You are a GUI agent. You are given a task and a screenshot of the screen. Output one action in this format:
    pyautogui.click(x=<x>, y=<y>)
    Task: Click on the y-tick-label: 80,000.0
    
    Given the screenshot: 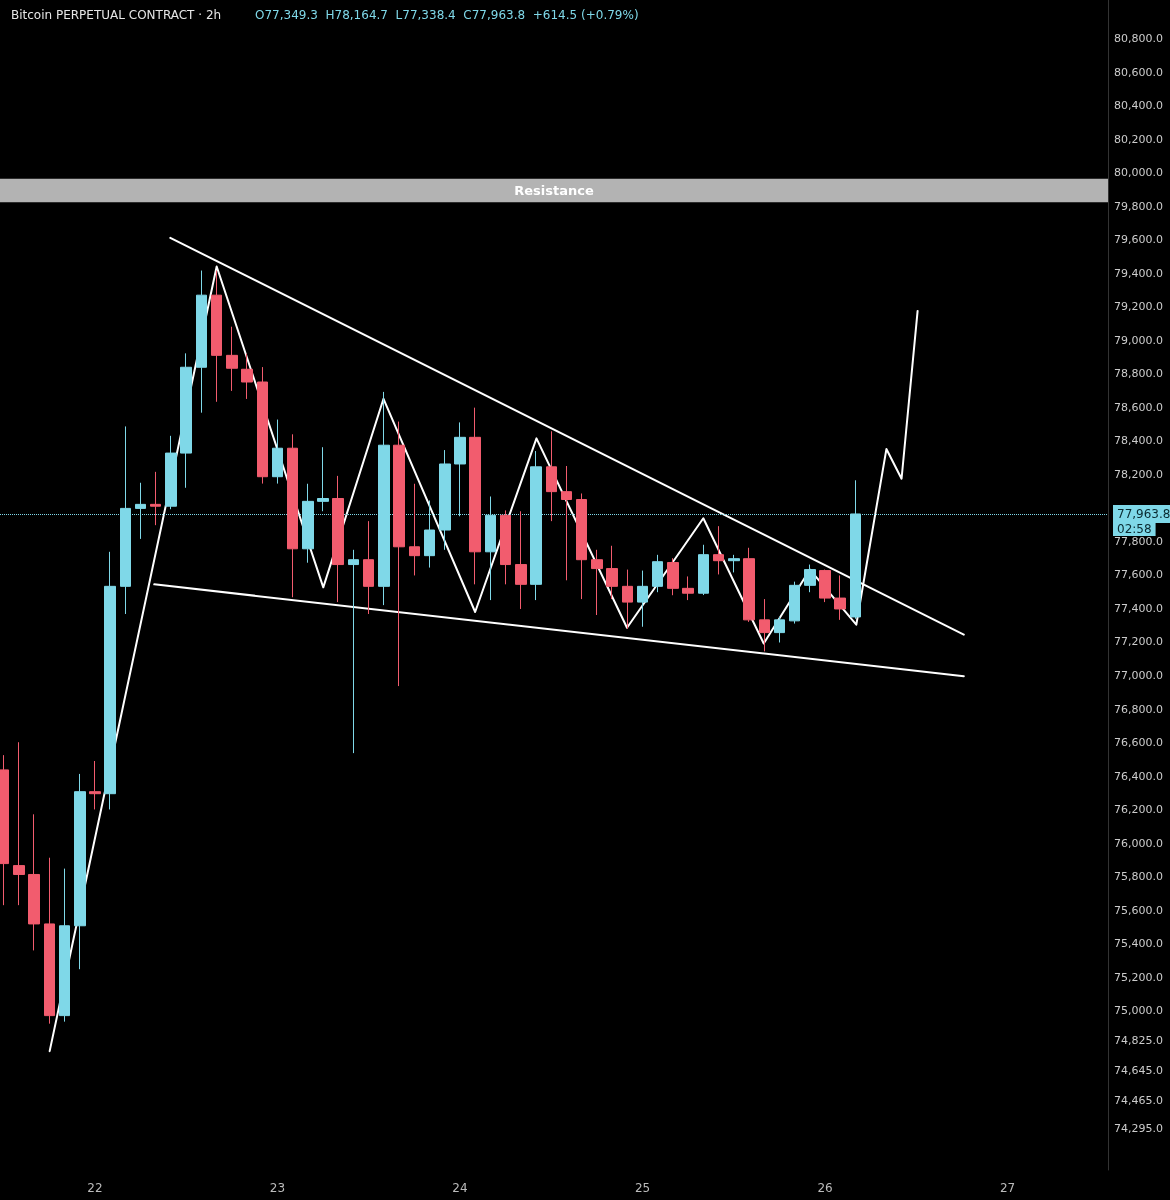 What is the action you would take?
    pyautogui.click(x=1138, y=173)
    